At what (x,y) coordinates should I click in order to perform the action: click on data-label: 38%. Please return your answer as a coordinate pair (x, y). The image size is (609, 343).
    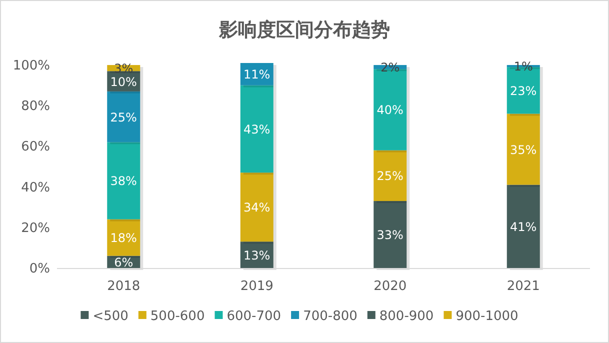
    Looking at the image, I should click on (123, 181).